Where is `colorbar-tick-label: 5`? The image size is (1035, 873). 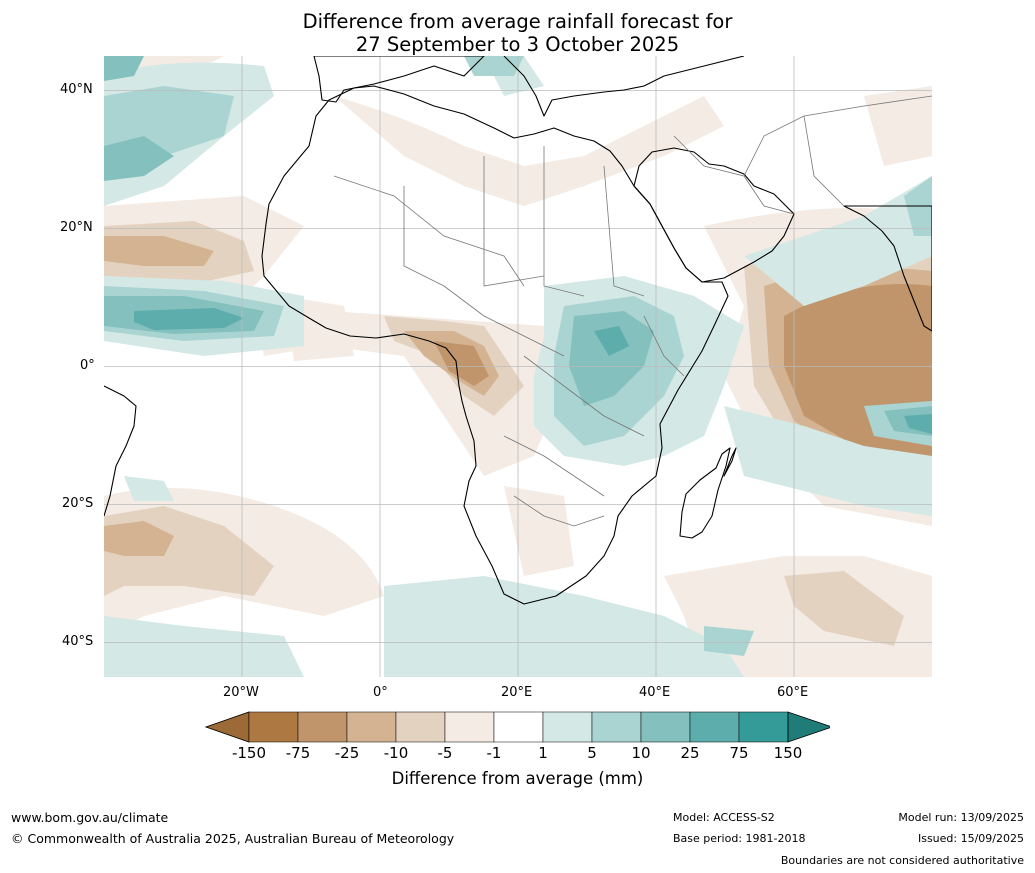 colorbar-tick-label: 5 is located at coordinates (592, 753).